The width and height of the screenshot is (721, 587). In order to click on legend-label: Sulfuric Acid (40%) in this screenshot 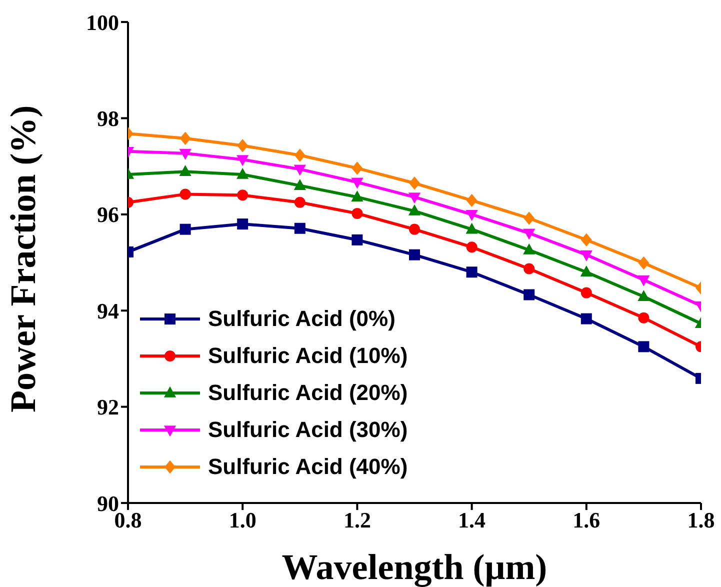, I will do `click(308, 467)`.